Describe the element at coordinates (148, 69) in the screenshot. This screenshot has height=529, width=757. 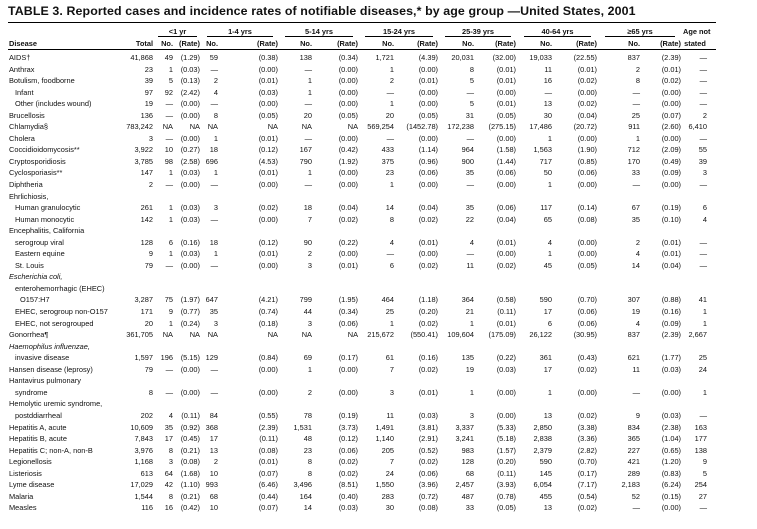
I see `total-cell: 23` at that location.